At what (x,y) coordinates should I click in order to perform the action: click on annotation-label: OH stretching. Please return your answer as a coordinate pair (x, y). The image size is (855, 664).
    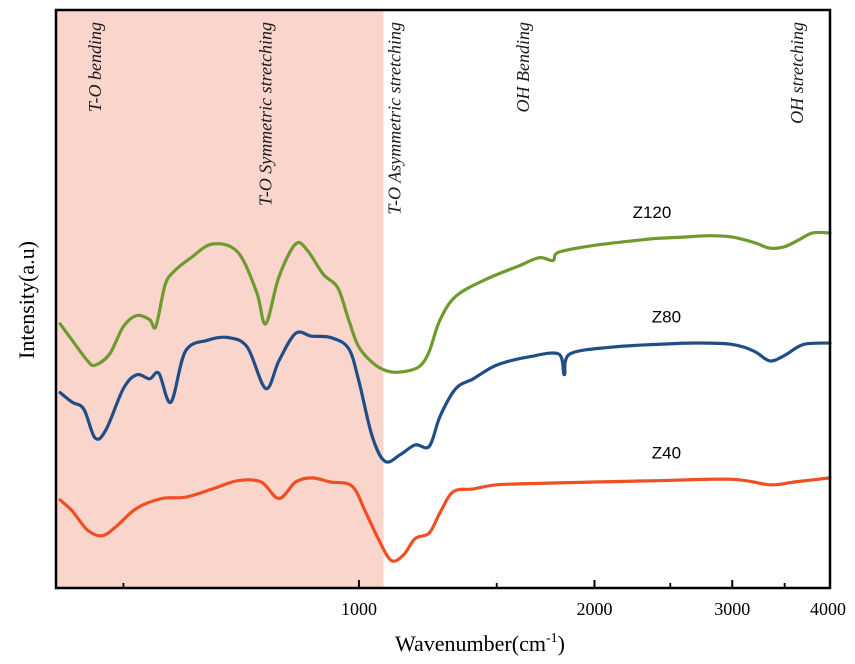
    Looking at the image, I should click on (797, 73).